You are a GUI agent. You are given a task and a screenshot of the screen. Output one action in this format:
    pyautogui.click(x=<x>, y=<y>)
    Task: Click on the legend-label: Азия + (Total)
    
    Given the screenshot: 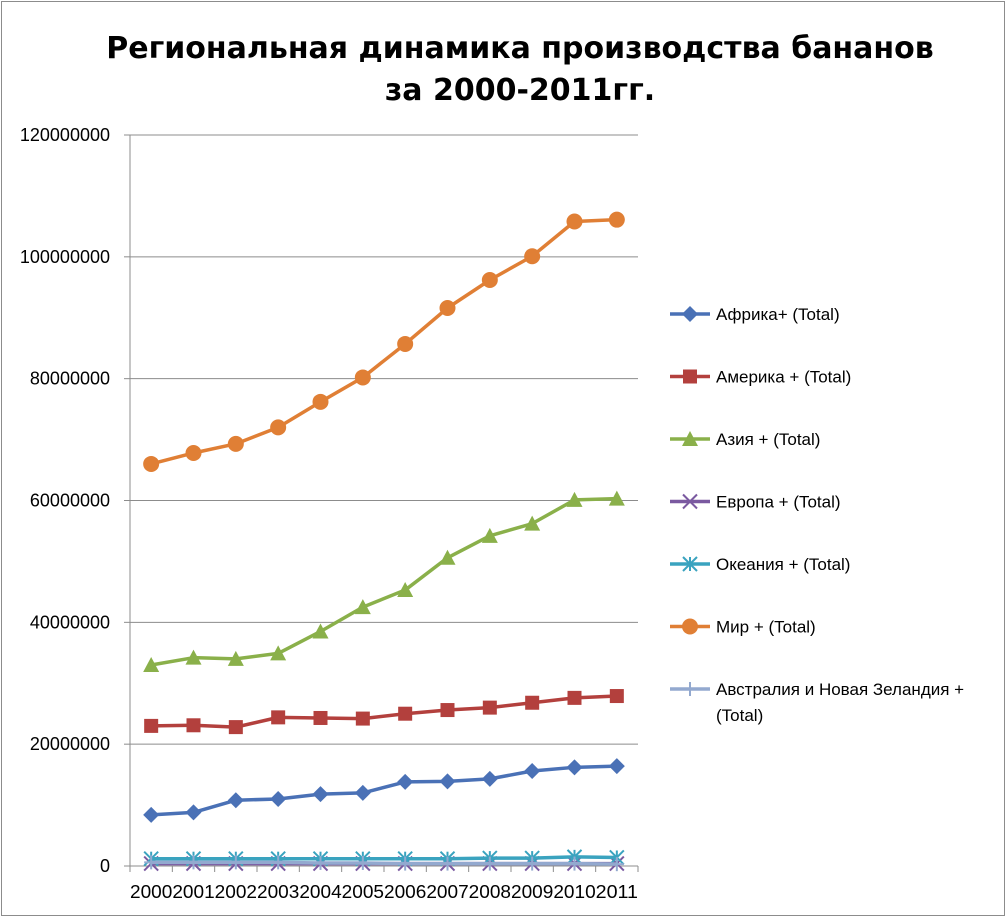 What is the action you would take?
    pyautogui.click(x=768, y=439)
    